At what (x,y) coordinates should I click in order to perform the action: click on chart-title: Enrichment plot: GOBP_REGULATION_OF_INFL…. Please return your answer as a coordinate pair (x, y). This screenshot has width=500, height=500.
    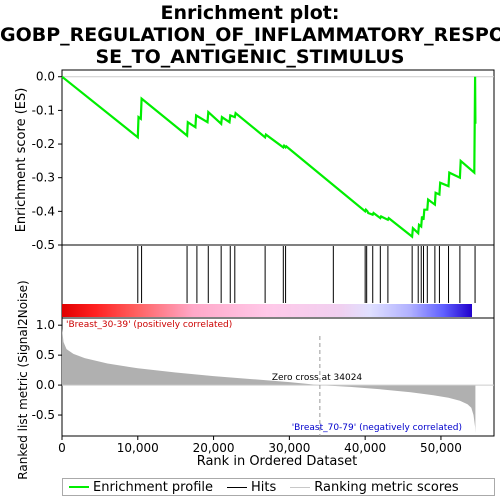
    Looking at the image, I should click on (250, 35).